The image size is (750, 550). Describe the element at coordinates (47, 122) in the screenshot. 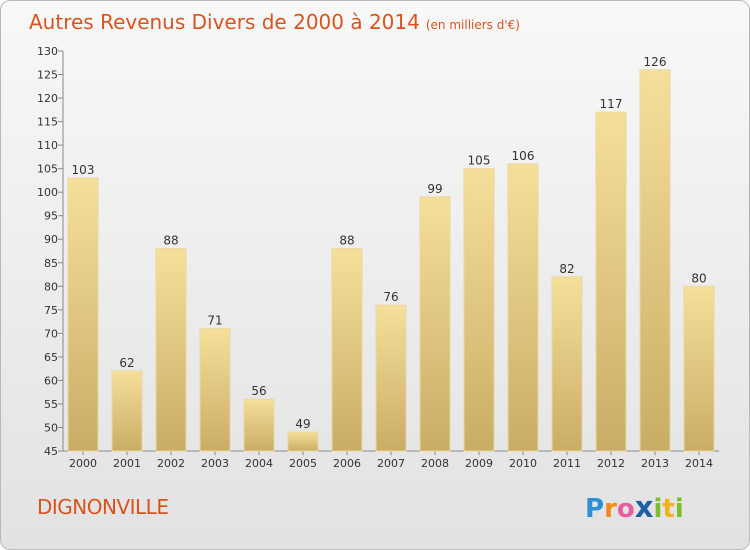

I see `y-tick-label: 115` at that location.